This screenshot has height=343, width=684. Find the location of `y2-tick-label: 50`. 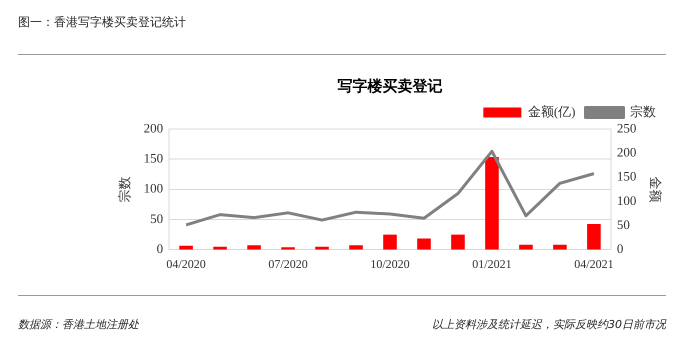

y2-tick-label: 50 is located at coordinates (623, 224).